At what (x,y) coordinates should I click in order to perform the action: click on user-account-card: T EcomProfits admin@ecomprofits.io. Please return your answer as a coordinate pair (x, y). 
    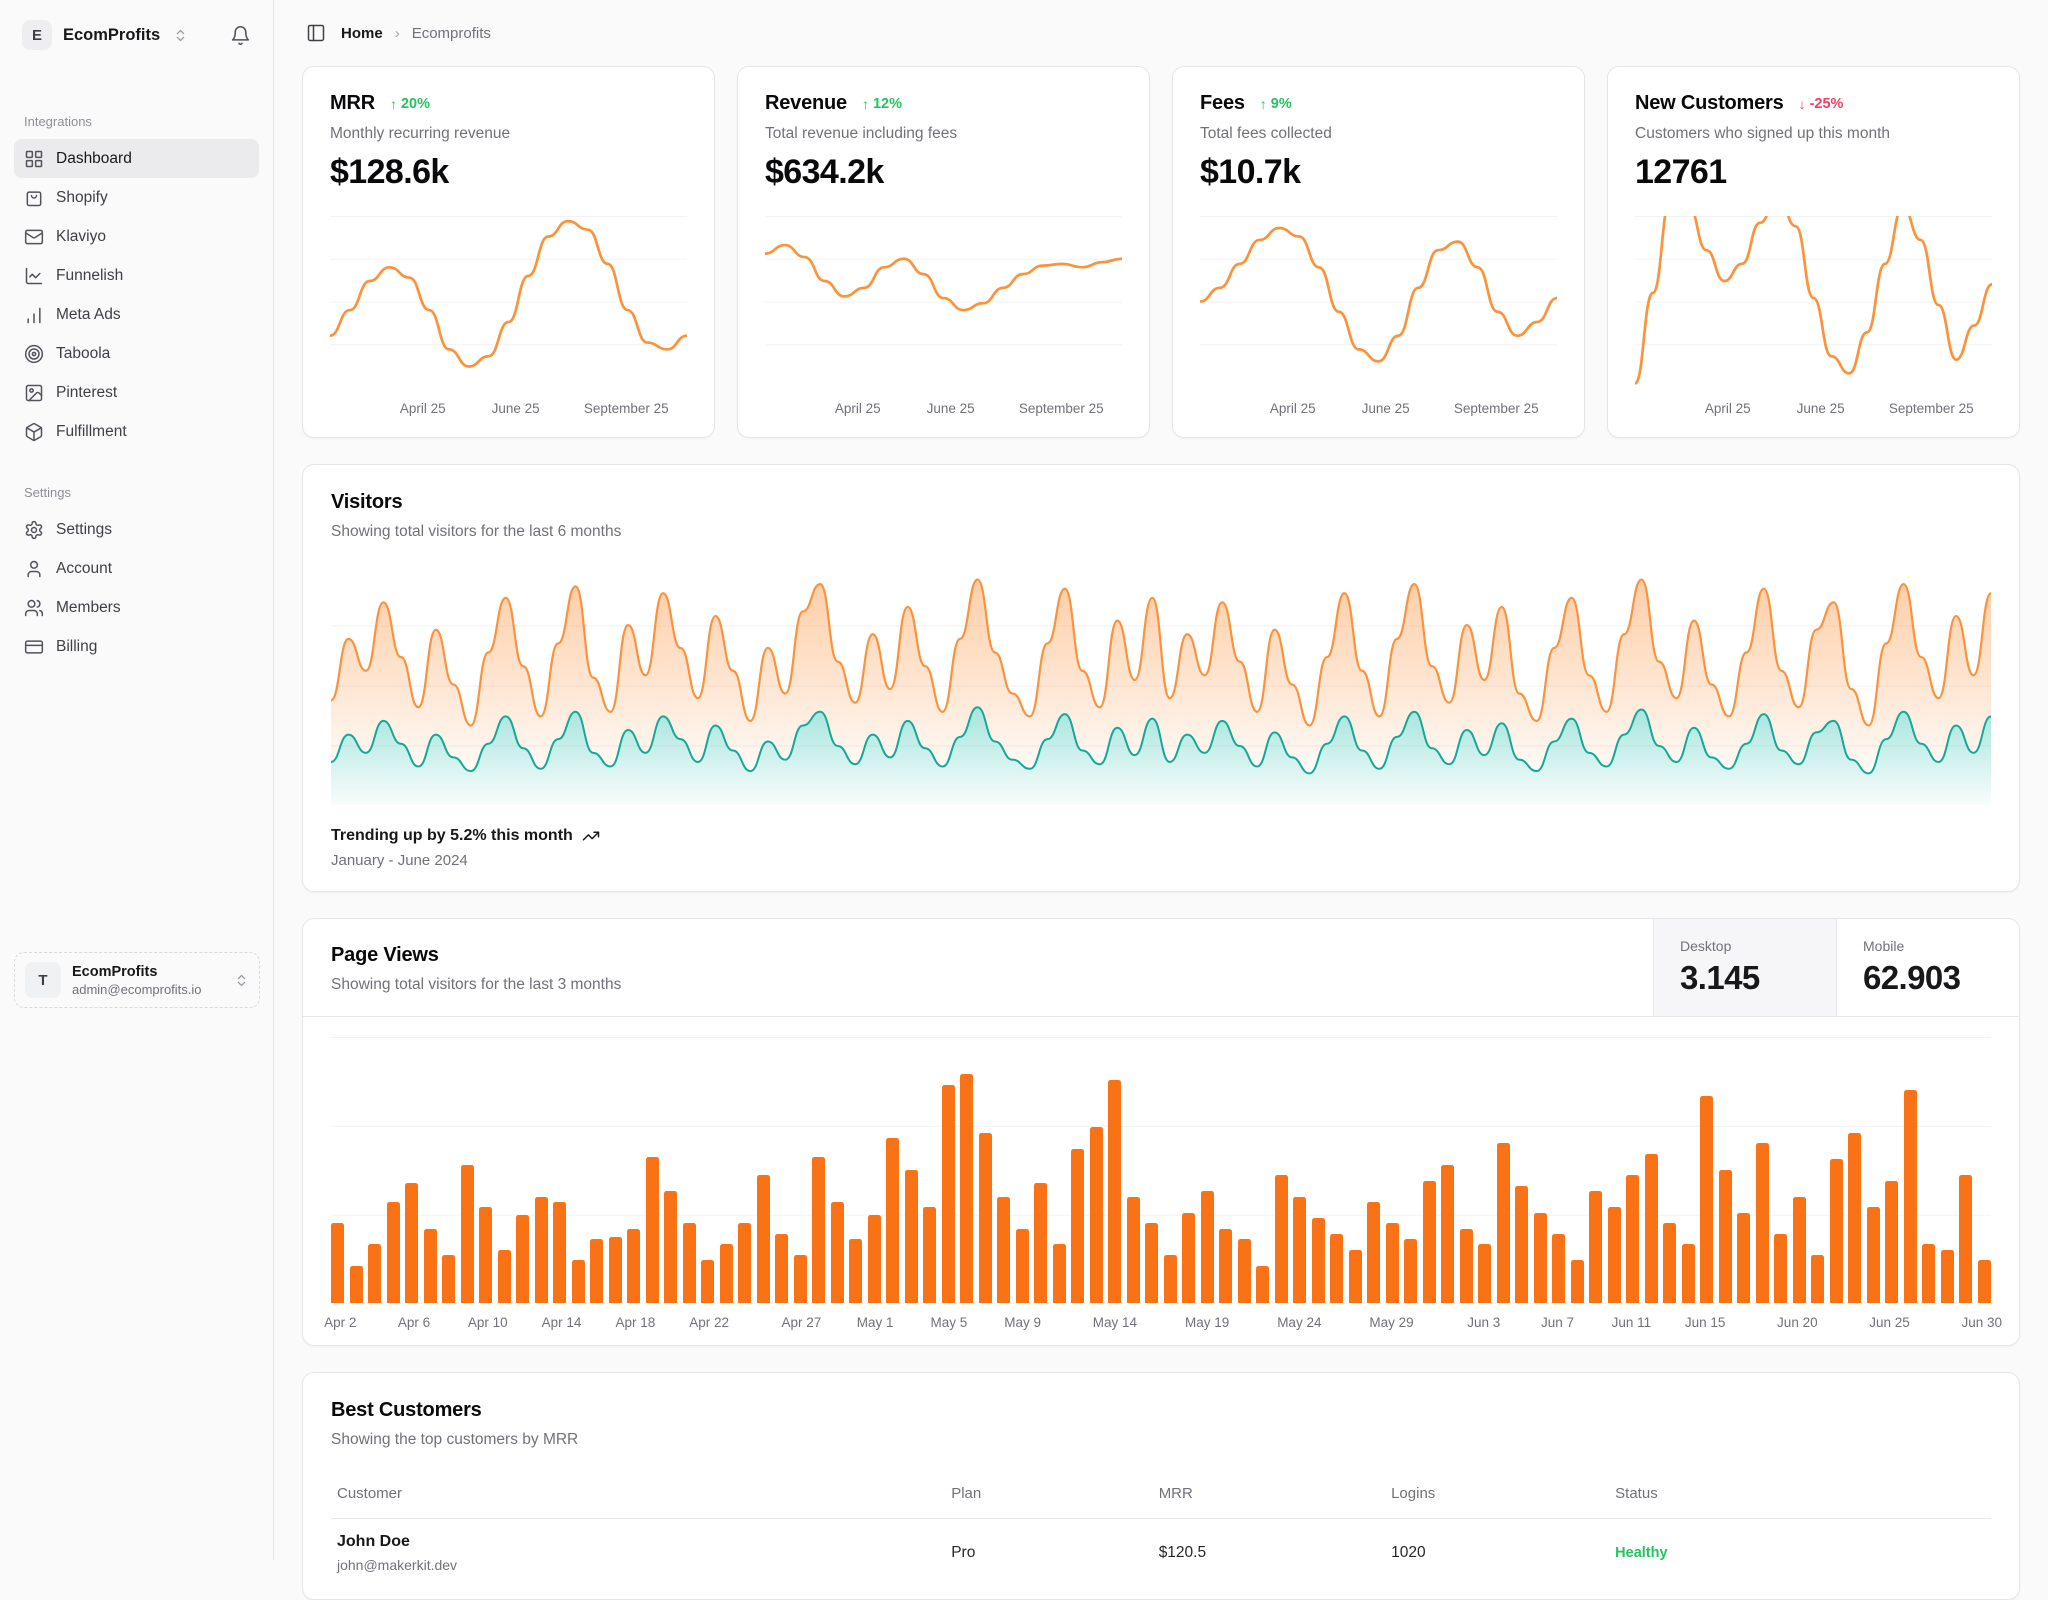
    Looking at the image, I should click on (137, 980).